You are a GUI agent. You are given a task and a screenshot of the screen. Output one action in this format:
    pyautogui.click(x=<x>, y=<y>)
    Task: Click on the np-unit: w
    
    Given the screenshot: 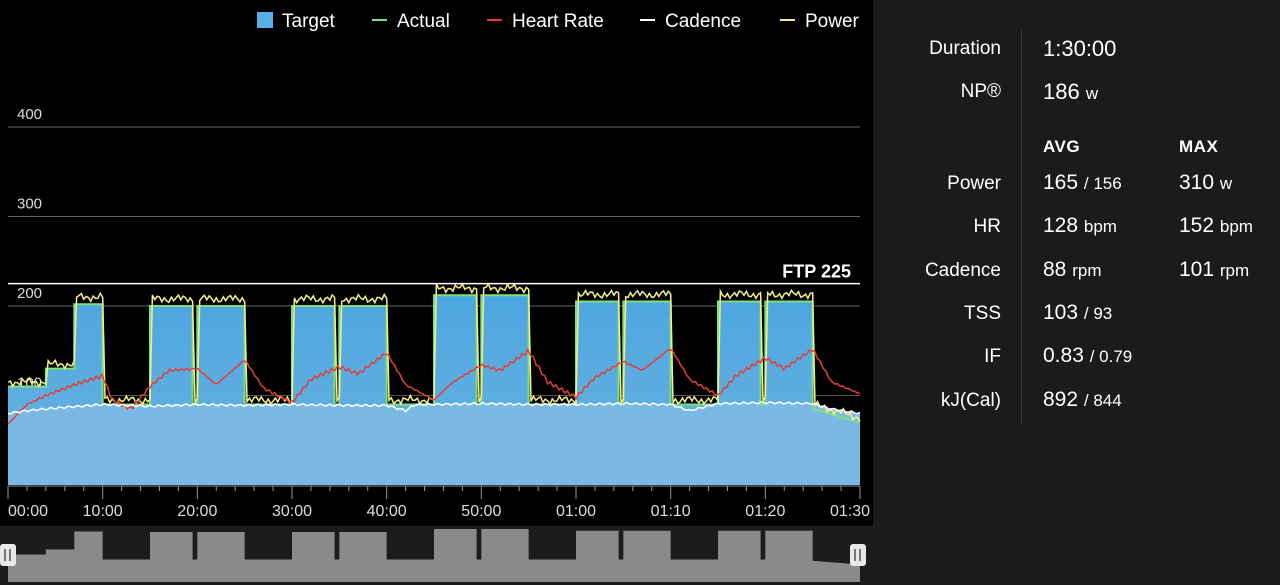 What is the action you would take?
    pyautogui.click(x=1092, y=93)
    